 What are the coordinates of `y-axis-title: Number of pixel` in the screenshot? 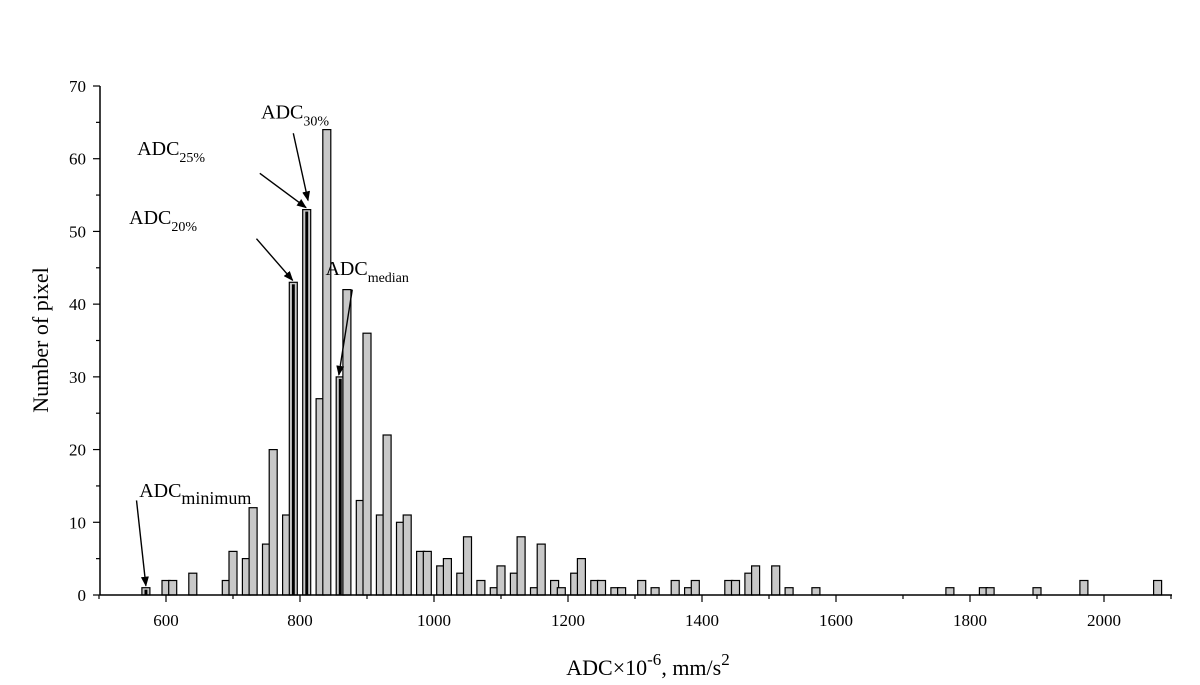 It's located at (40, 339).